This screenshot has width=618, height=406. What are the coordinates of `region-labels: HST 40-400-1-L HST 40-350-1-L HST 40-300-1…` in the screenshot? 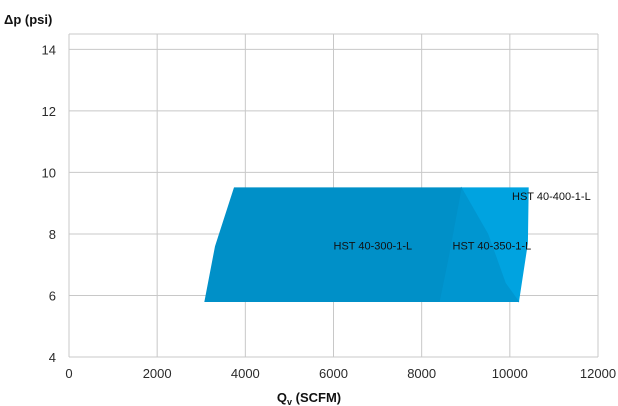 It's located at (462, 221).